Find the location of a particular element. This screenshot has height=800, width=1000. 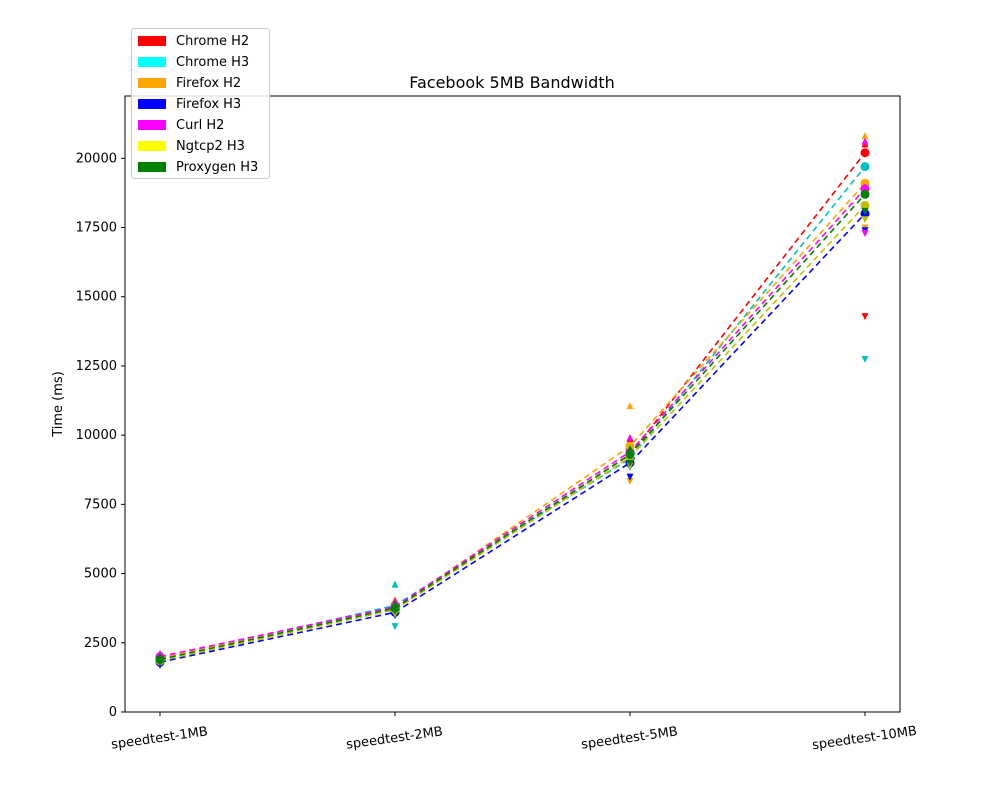

legend-label: Firefox H3 is located at coordinates (209, 104).